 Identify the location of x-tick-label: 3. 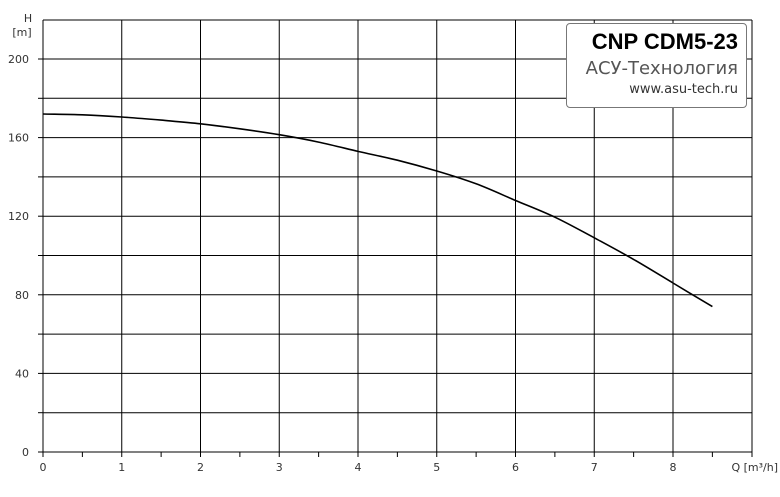
(279, 467).